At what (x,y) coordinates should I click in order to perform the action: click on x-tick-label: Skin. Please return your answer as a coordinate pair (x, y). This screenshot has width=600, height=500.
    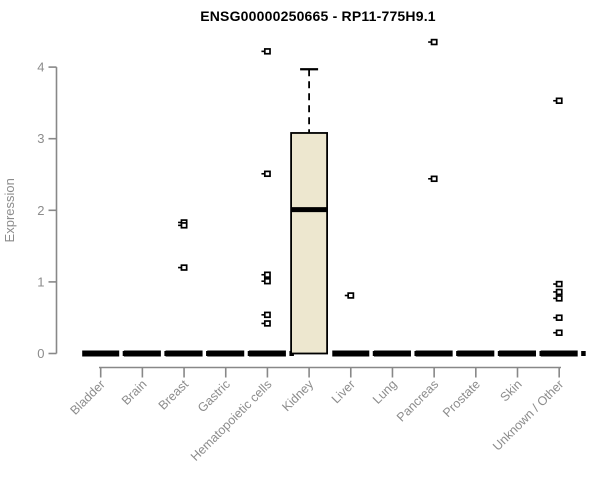
    Looking at the image, I should click on (511, 390).